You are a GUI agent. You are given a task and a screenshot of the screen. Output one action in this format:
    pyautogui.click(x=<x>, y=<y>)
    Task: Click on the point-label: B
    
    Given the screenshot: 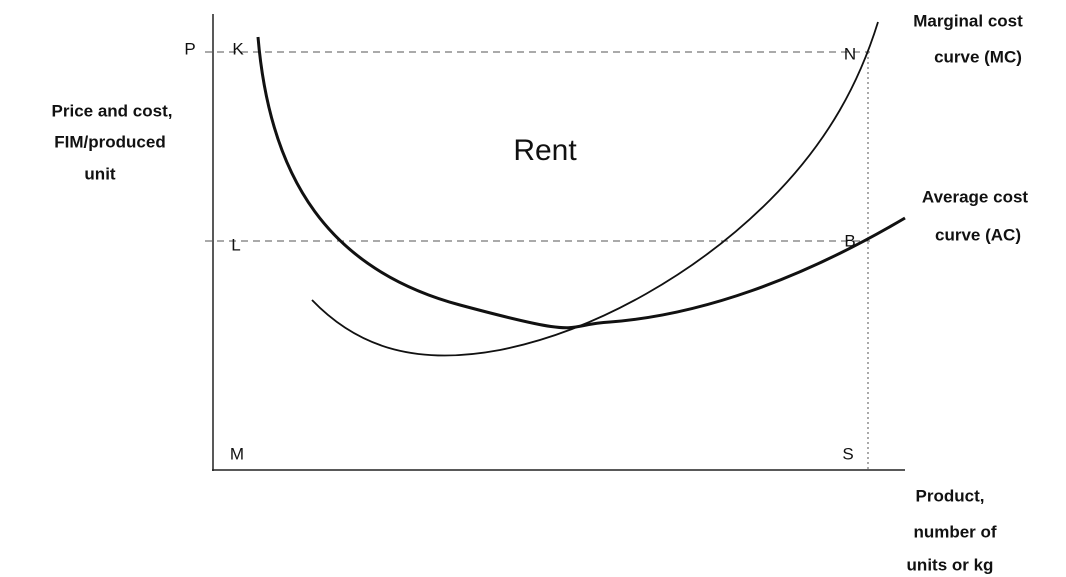 What is the action you would take?
    pyautogui.click(x=849, y=240)
    